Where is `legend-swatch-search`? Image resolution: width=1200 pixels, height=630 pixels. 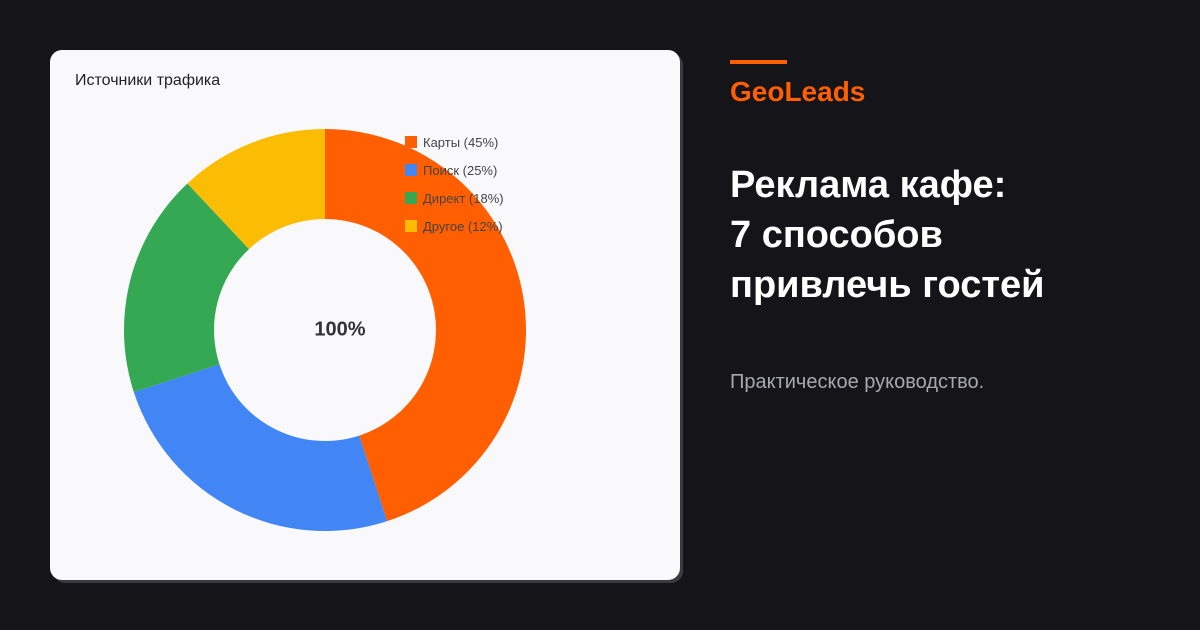
legend-swatch-search is located at coordinates (411, 170).